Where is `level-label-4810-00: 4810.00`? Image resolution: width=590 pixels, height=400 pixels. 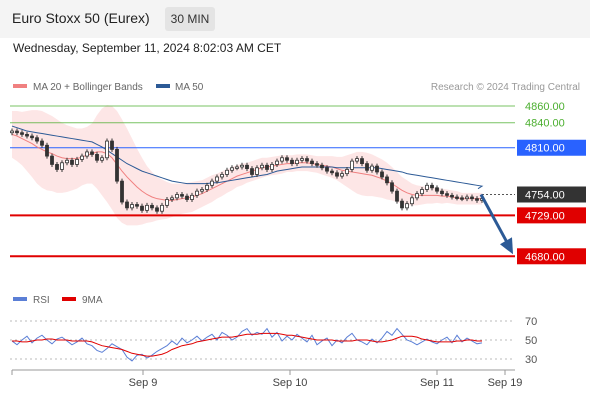
level-label-4810-00: 4810.00 is located at coordinates (545, 149).